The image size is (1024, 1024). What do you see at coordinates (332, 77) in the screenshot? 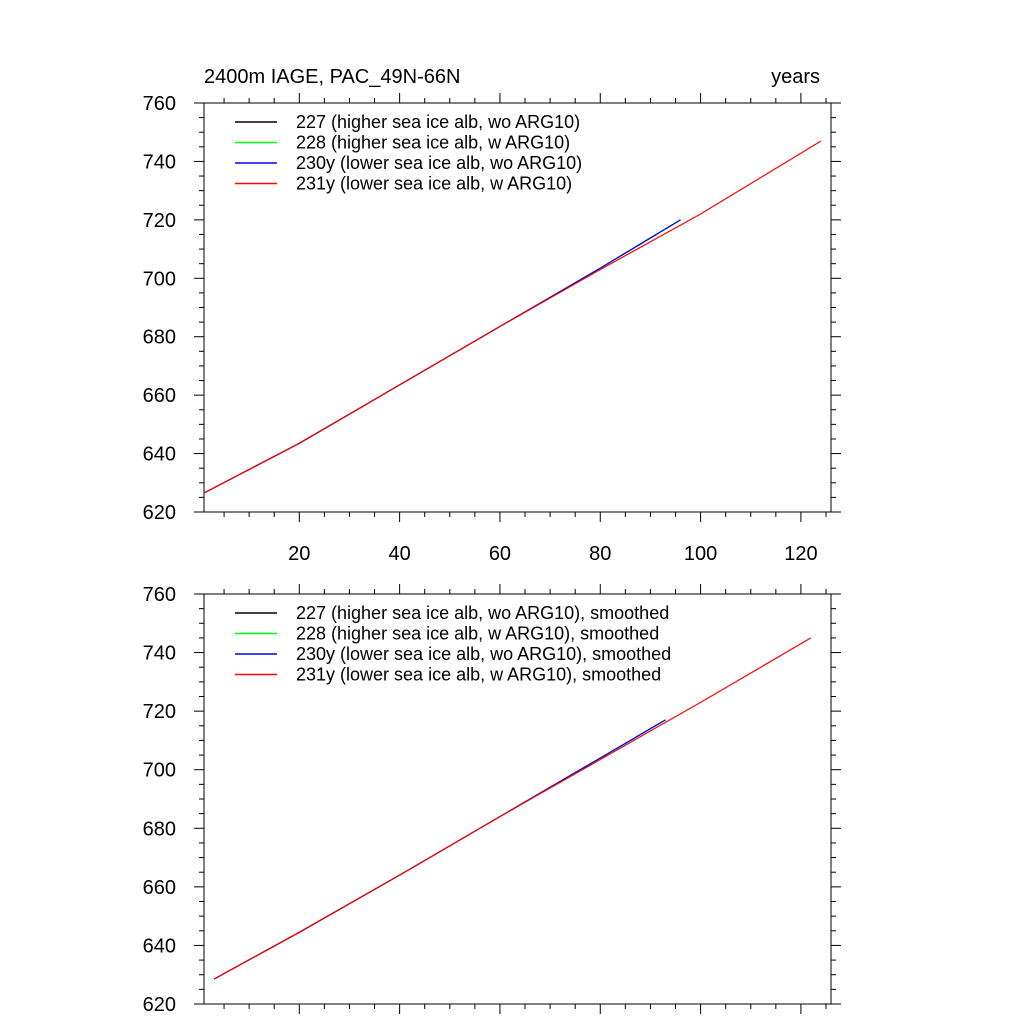
I see `chart-title: 2400m IAGE, PAC_49N-66N` at bounding box center [332, 77].